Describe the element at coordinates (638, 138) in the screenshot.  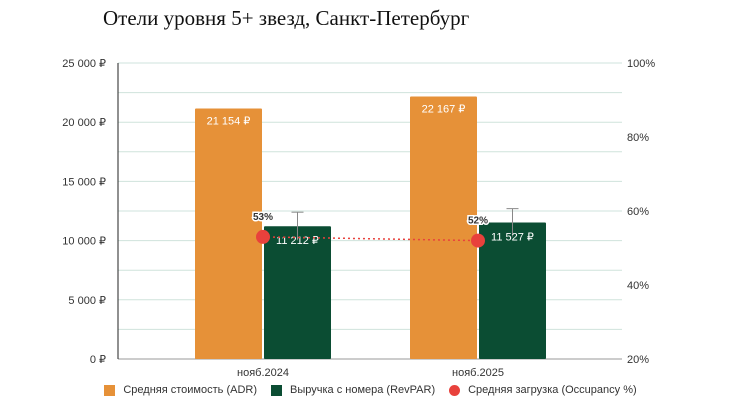
I see `y-right-tick-label: 80%` at that location.